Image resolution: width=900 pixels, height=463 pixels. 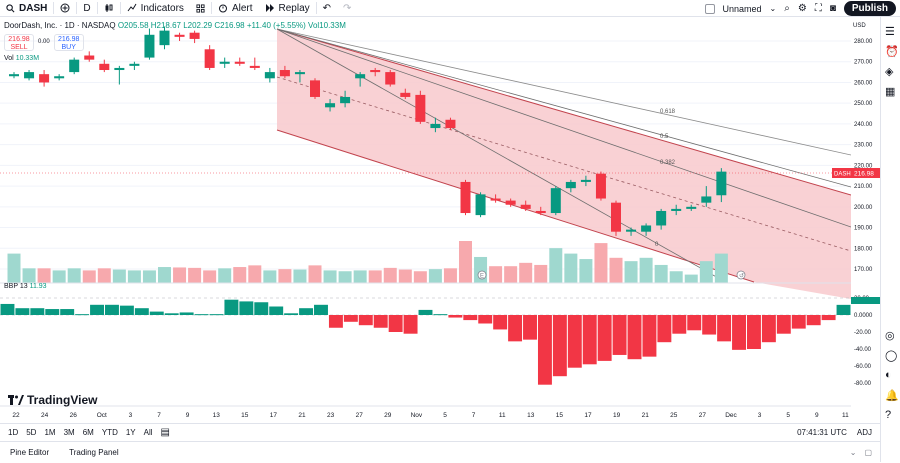 I want to click on templates-button, so click(x=200, y=8).